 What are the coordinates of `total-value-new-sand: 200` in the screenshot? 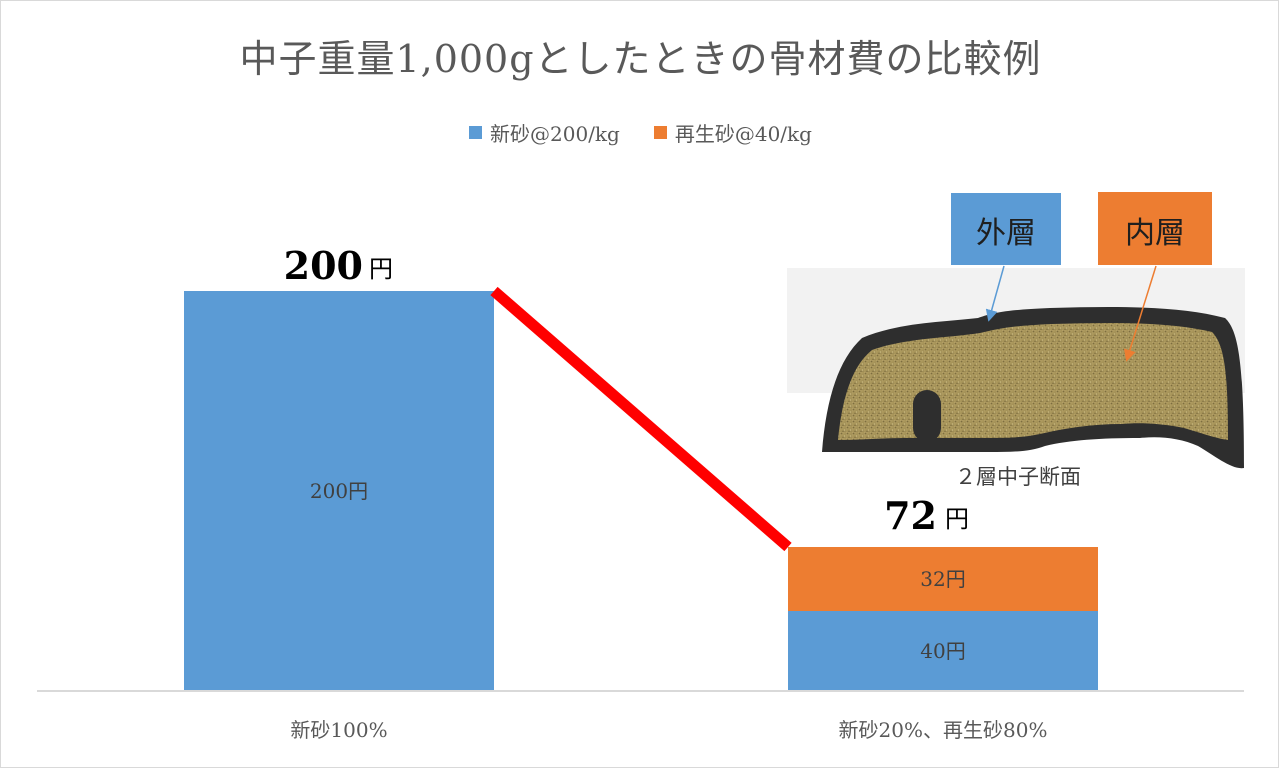 It's located at (323, 265).